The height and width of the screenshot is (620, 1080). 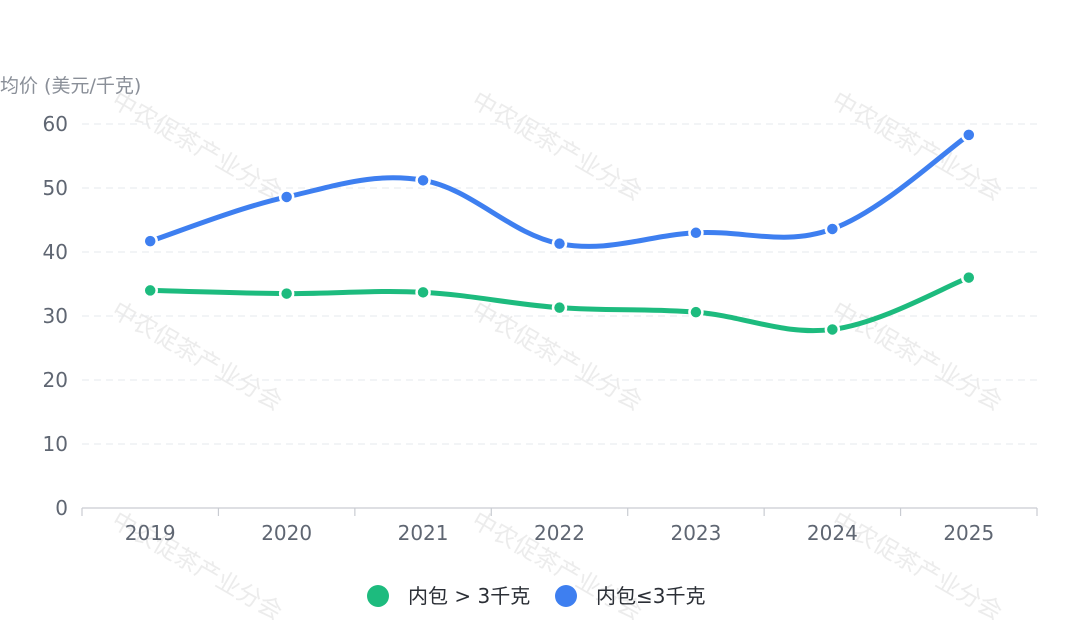 What do you see at coordinates (536, 596) in the screenshot?
I see `legend: 内包 > 3千克 内包≤3千克` at bounding box center [536, 596].